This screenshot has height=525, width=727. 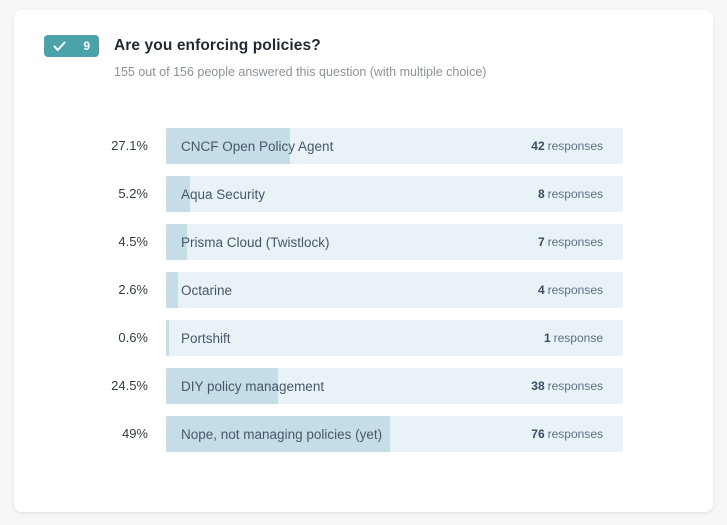 What do you see at coordinates (538, 434) in the screenshot?
I see `answer-count-number: 76` at bounding box center [538, 434].